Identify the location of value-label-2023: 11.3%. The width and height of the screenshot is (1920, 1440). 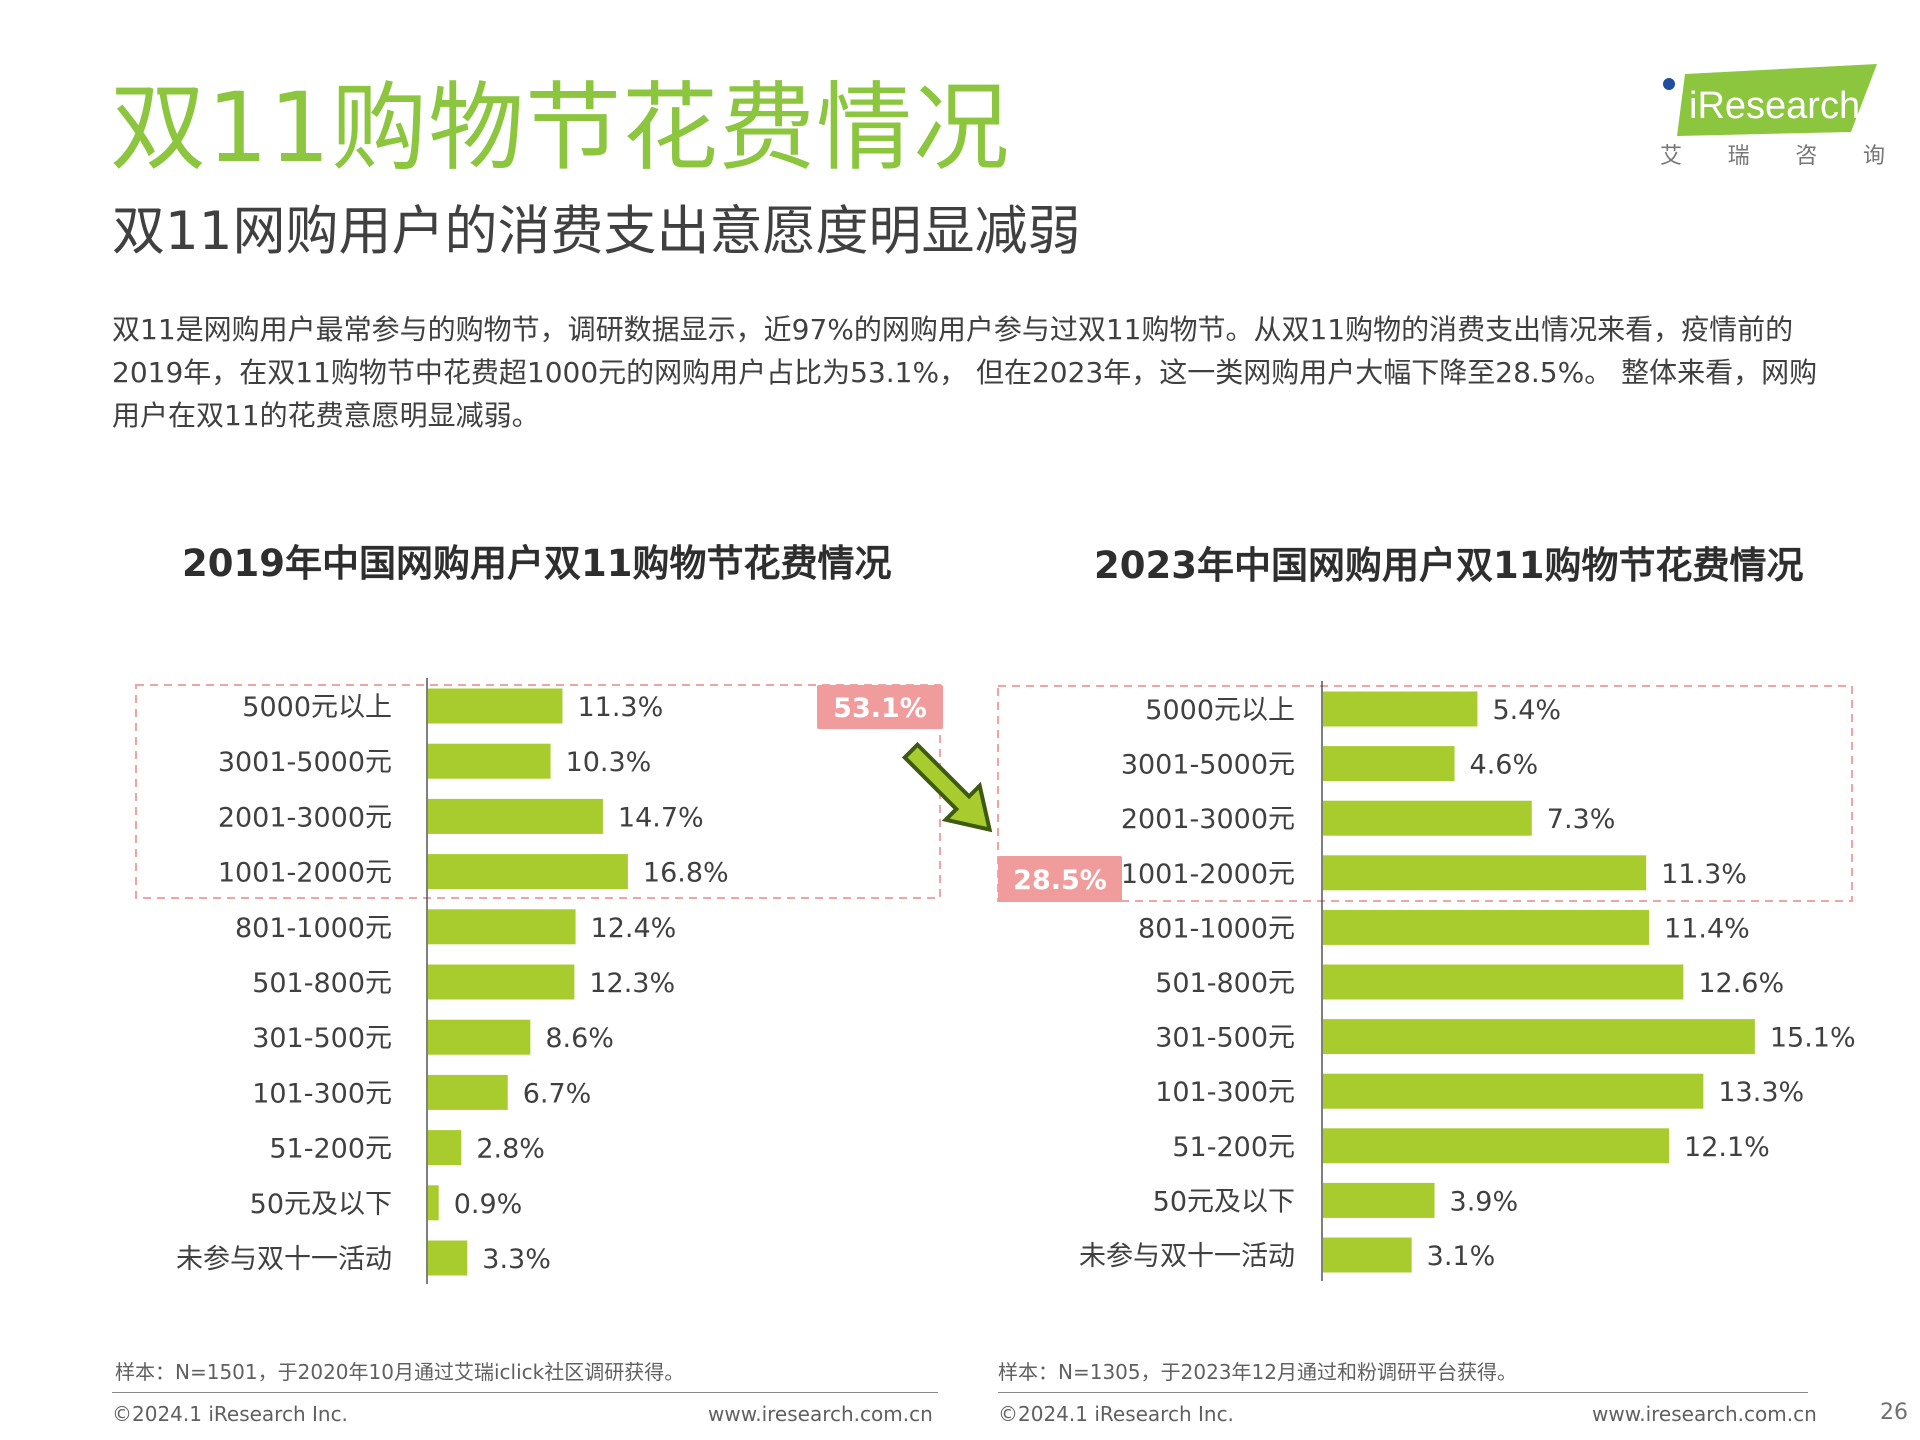
(1704, 874).